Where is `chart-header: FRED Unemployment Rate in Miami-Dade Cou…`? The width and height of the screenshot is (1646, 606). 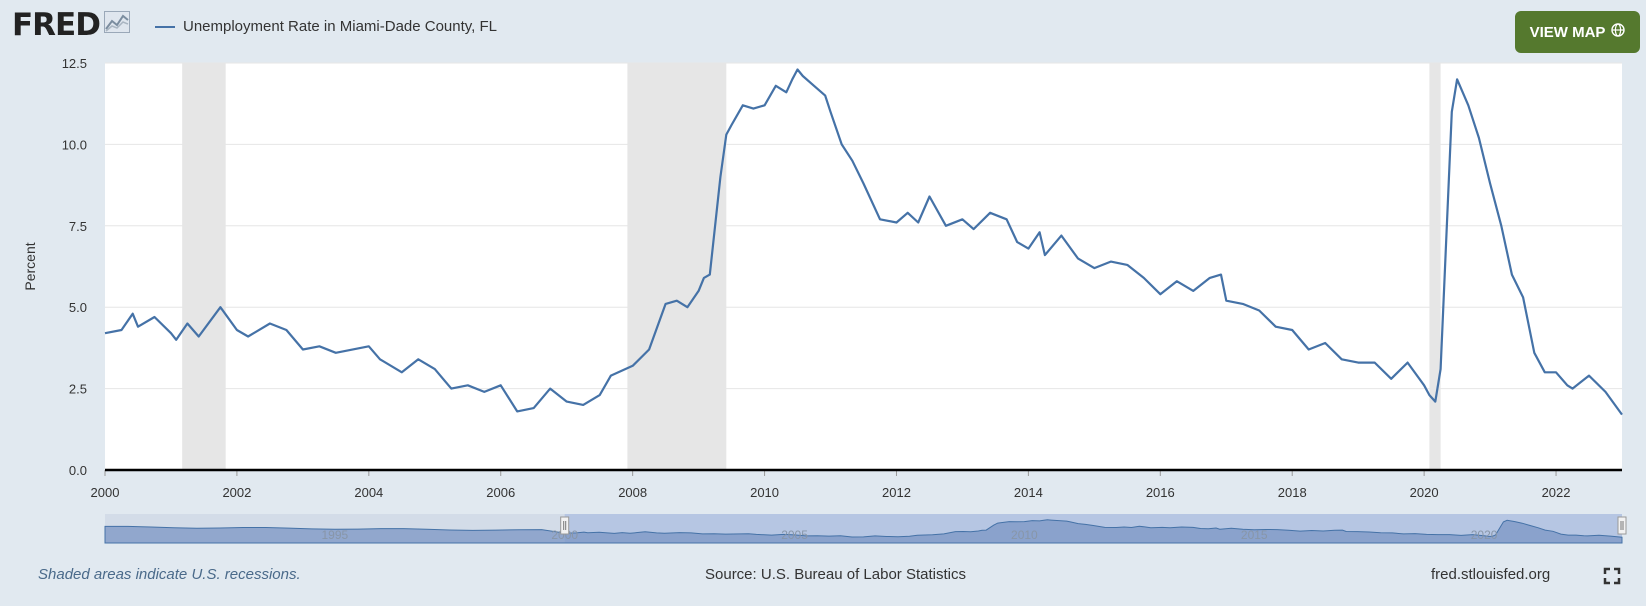
chart-header: FRED Unemployment Rate in Miami-Dade Cou… is located at coordinates (823, 30).